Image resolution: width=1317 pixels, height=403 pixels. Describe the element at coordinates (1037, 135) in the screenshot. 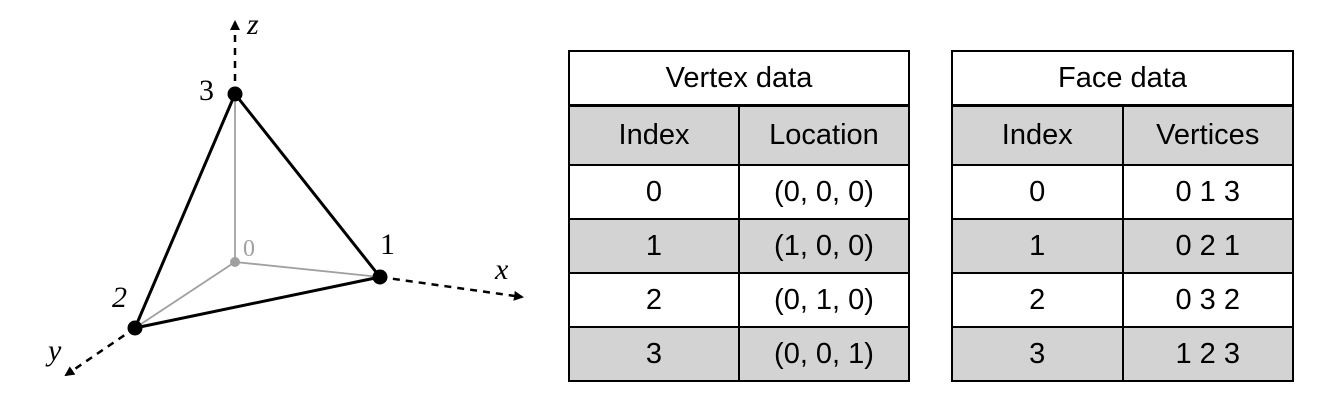

I see `face-table-header-index: Index` at that location.